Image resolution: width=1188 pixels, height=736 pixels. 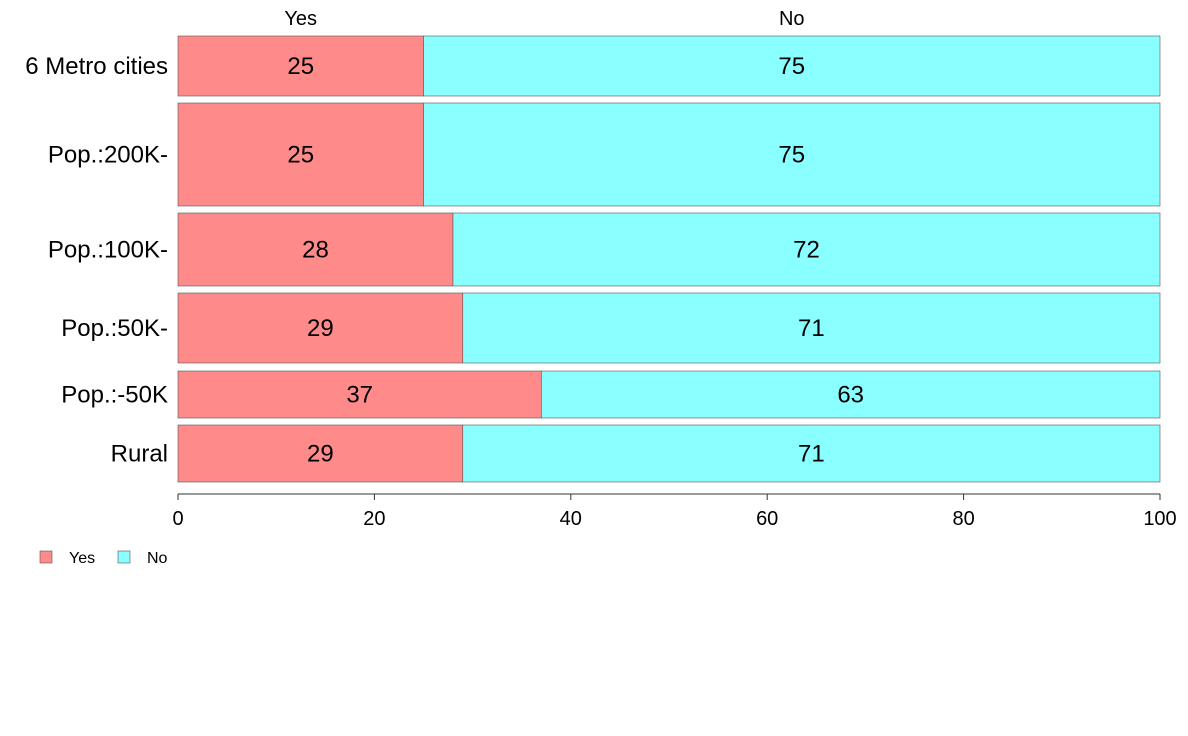 I want to click on legend-swatch-yes, so click(x=46, y=557).